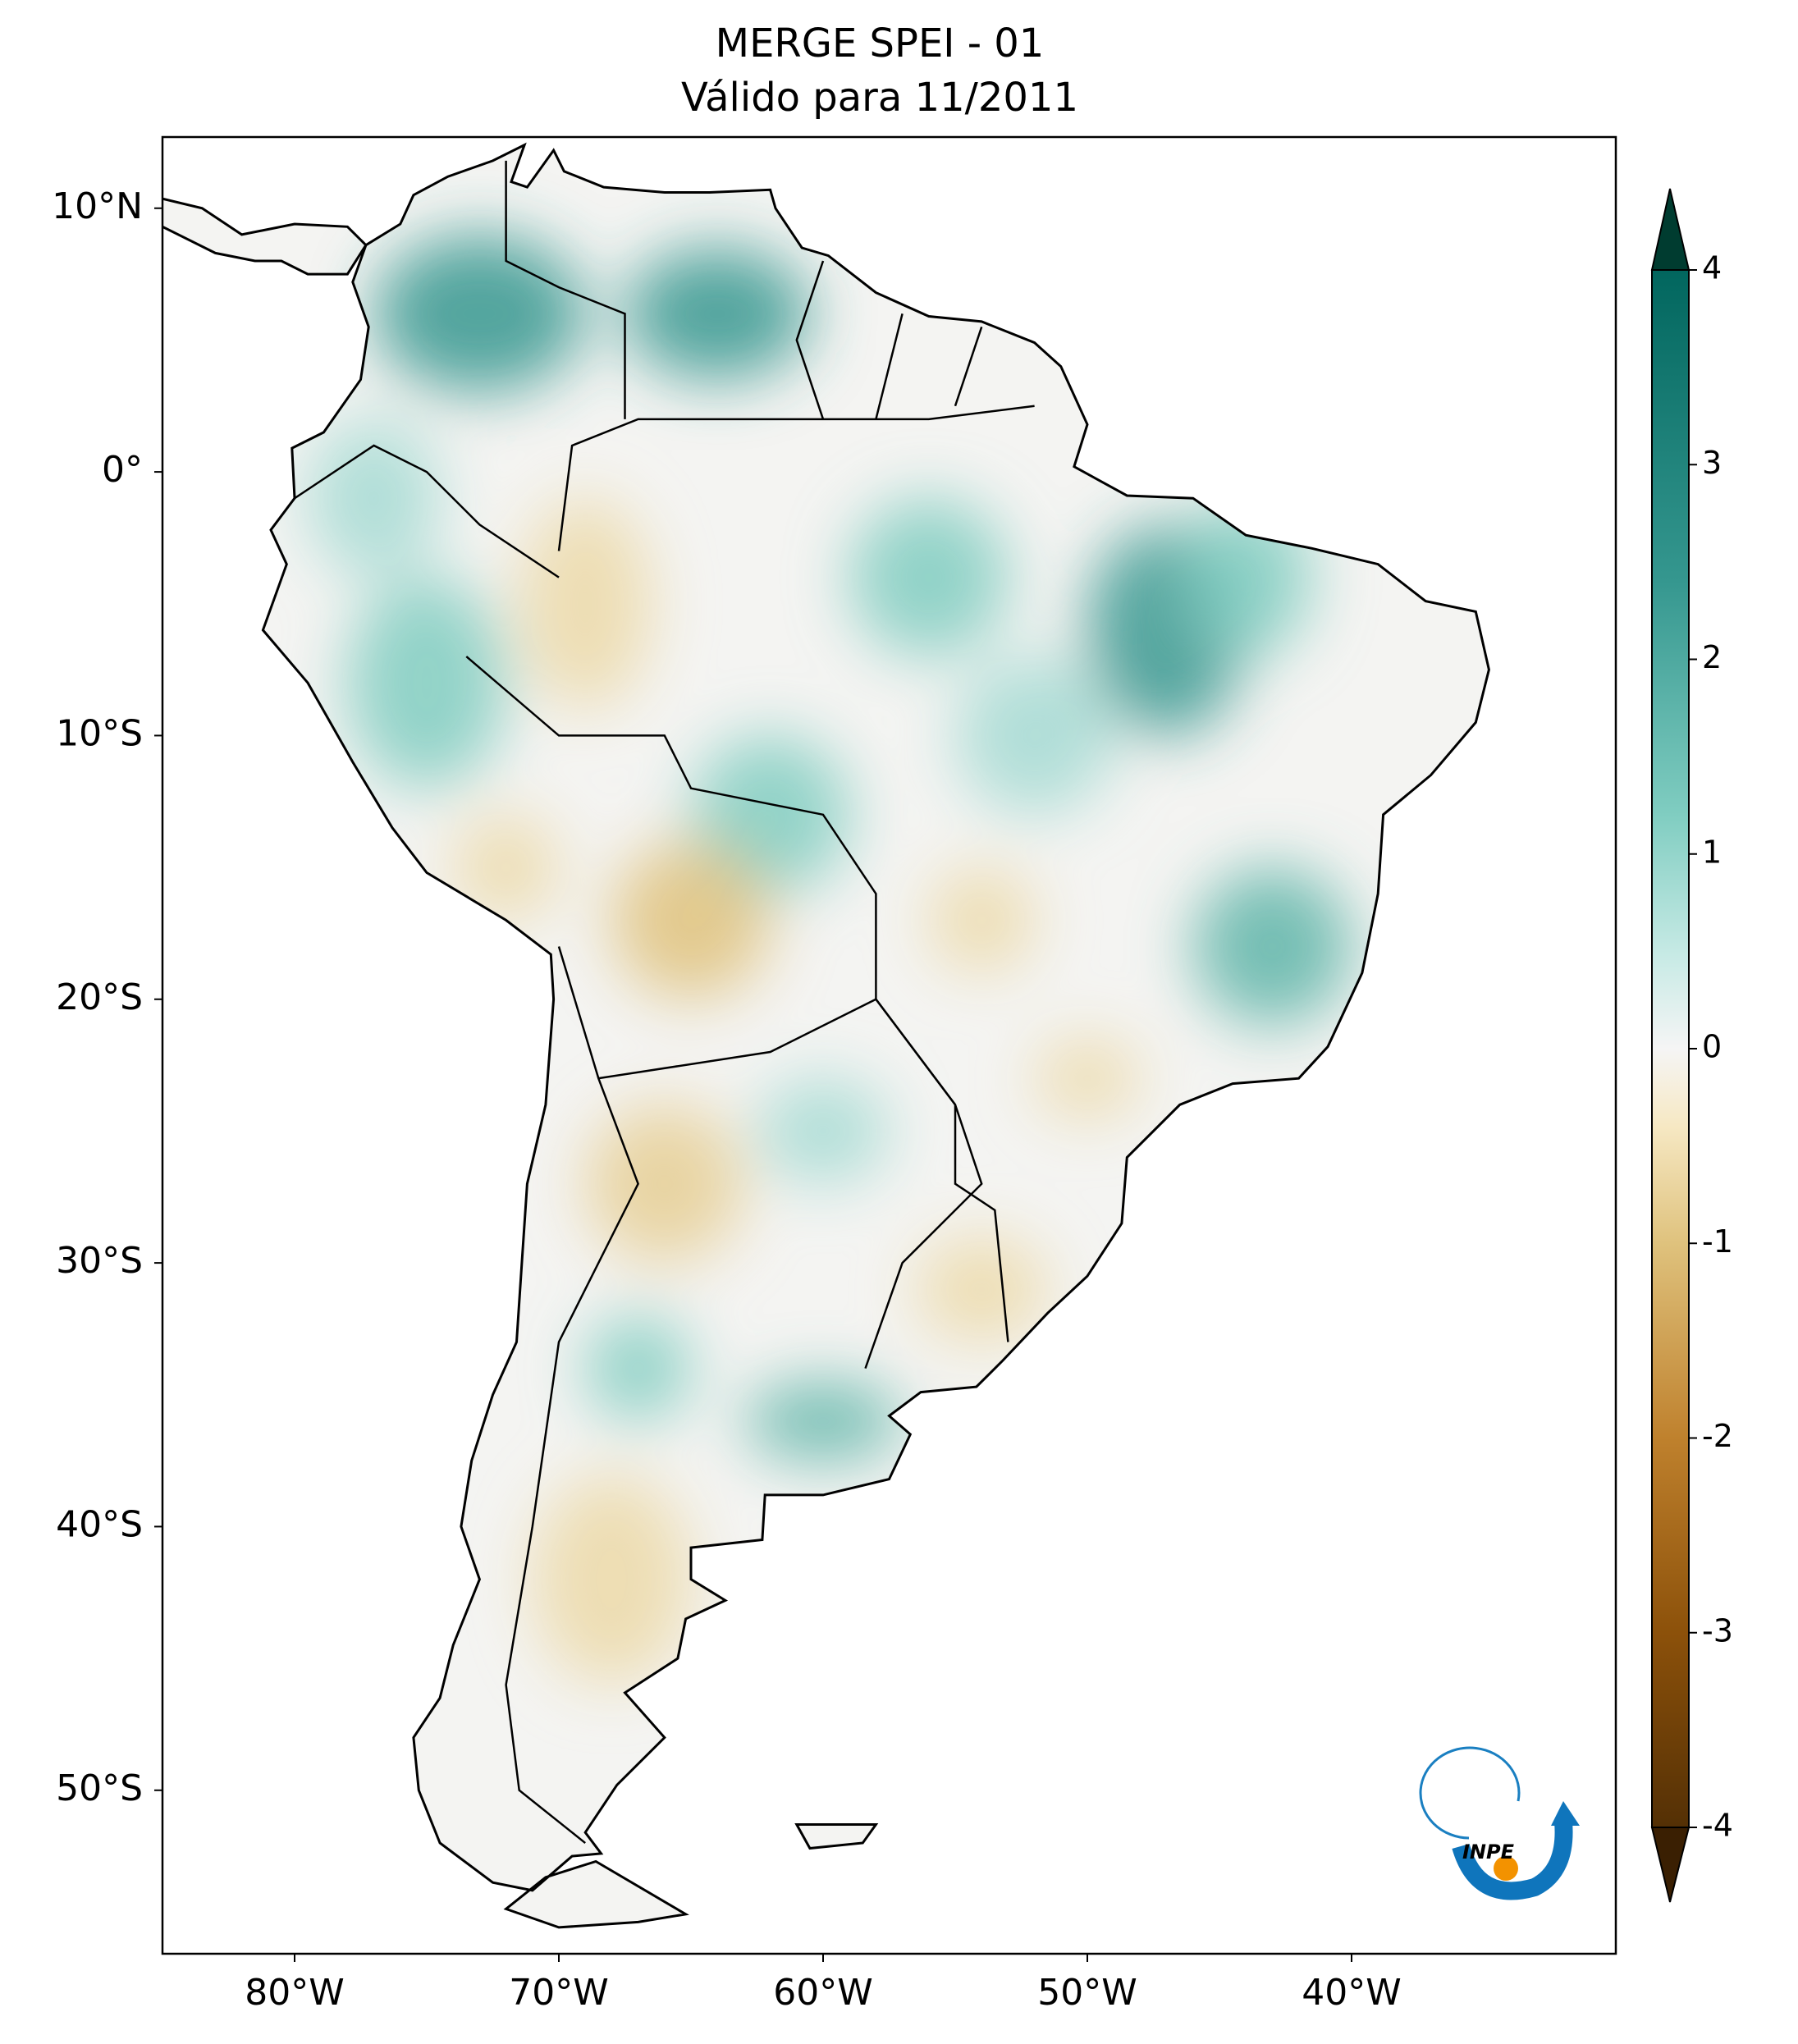  Describe the element at coordinates (1712, 852) in the screenshot. I see `colorbar-tick-label: 1` at that location.